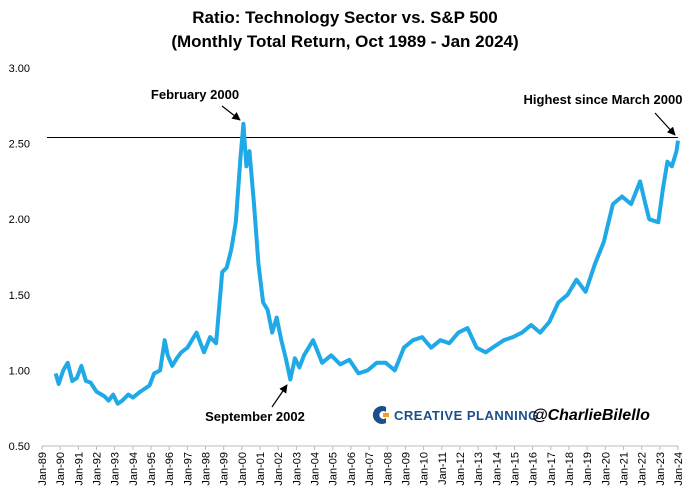  I want to click on x-tick-label: Jan-91, so click(79, 469).